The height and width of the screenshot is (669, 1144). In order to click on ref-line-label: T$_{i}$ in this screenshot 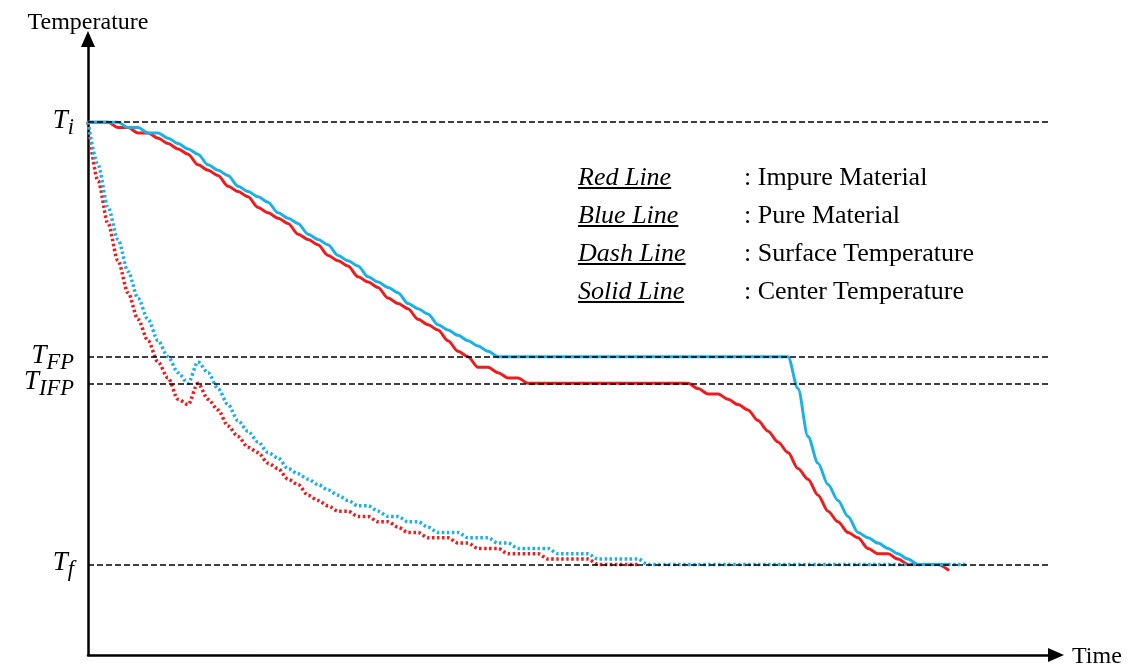, I will do `click(63, 122)`.